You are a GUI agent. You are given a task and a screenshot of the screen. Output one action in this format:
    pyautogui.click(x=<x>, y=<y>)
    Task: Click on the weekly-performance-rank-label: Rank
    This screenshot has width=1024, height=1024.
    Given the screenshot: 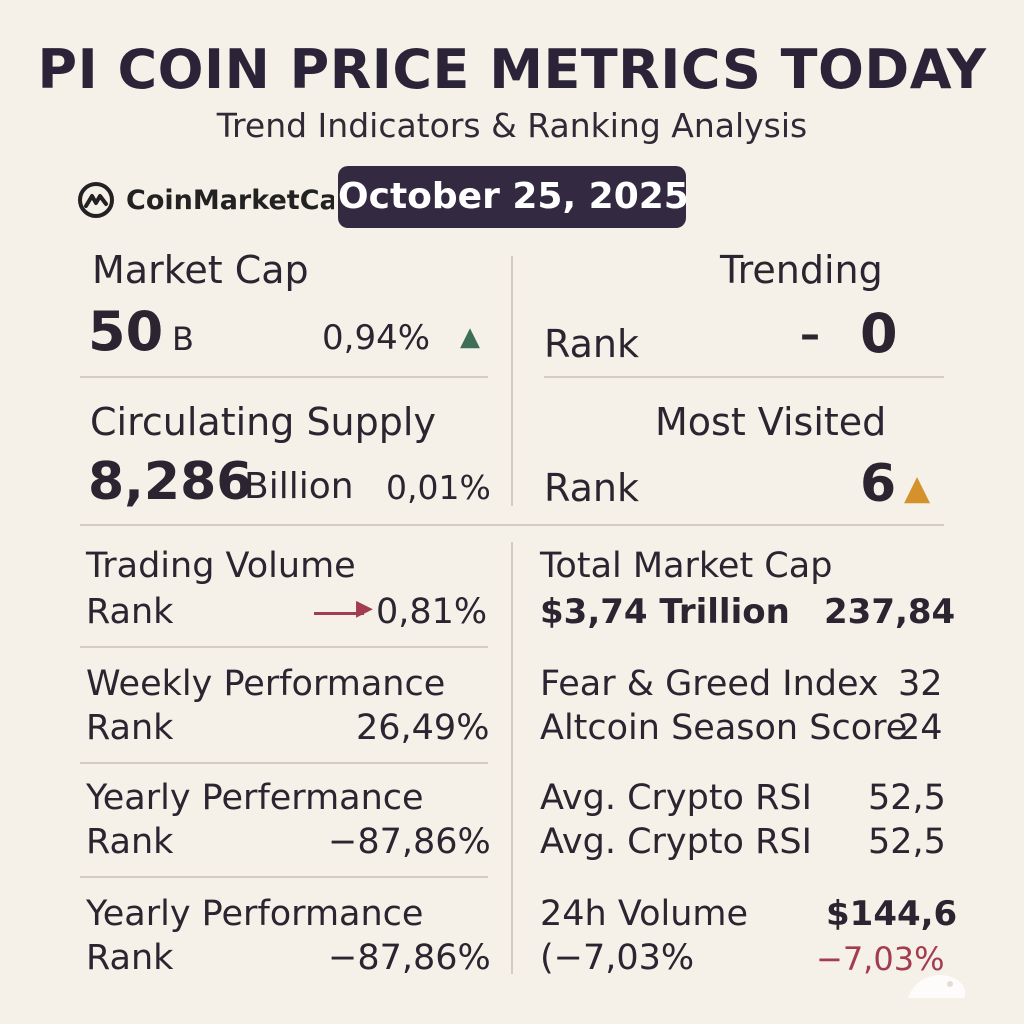 What is the action you would take?
    pyautogui.click(x=130, y=728)
    